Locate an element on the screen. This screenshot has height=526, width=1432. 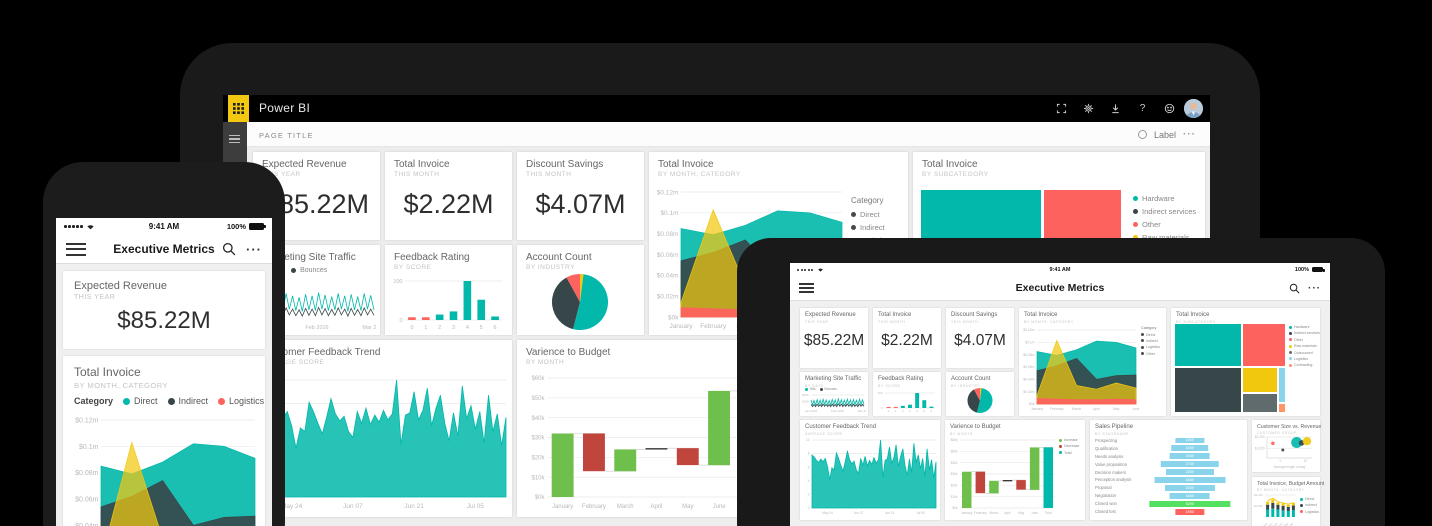
funnel-bar-perception-analysis: 3480 is located at coordinates (1190, 480).